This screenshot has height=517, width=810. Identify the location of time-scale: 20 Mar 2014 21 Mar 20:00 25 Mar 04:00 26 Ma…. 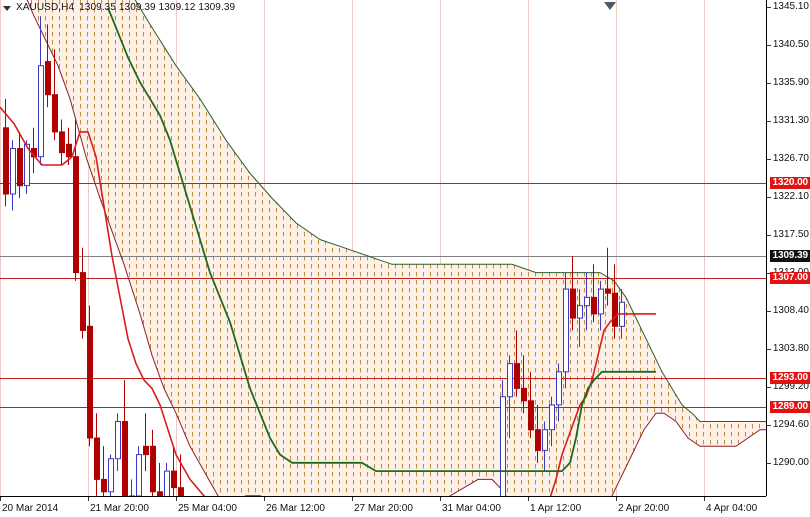
(383, 507).